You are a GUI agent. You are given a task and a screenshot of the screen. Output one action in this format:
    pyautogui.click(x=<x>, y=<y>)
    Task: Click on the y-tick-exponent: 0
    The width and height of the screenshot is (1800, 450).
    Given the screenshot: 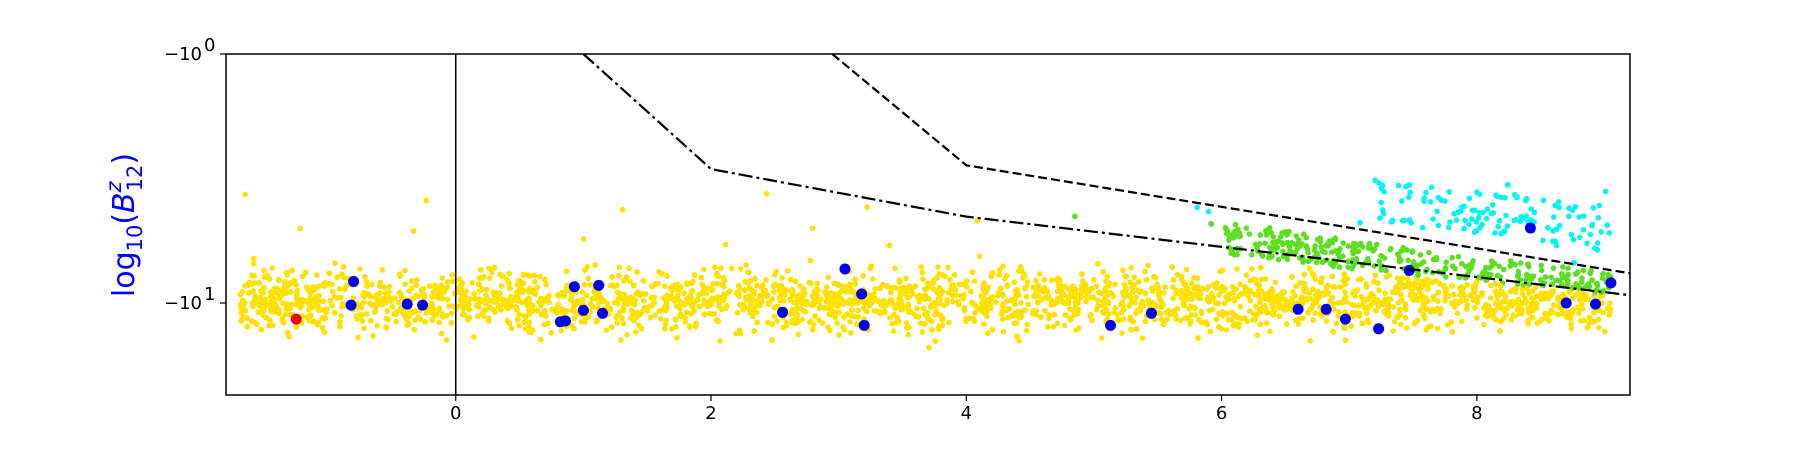 What is the action you would take?
    pyautogui.click(x=209, y=45)
    